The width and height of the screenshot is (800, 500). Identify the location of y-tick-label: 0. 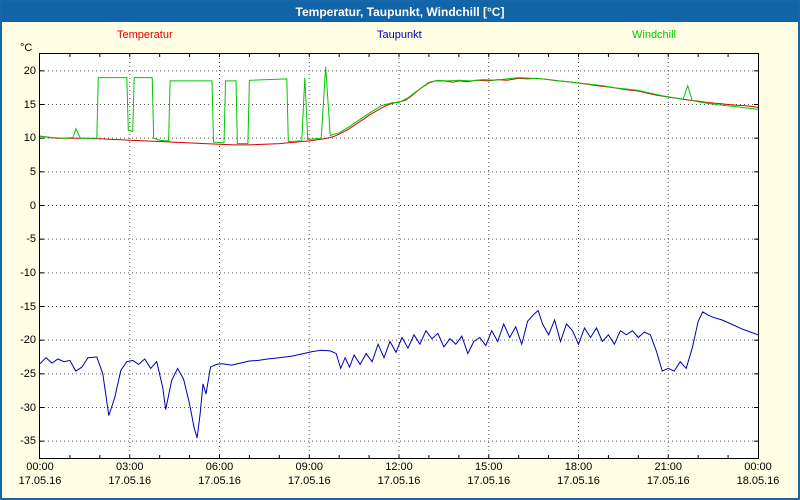
(32, 205).